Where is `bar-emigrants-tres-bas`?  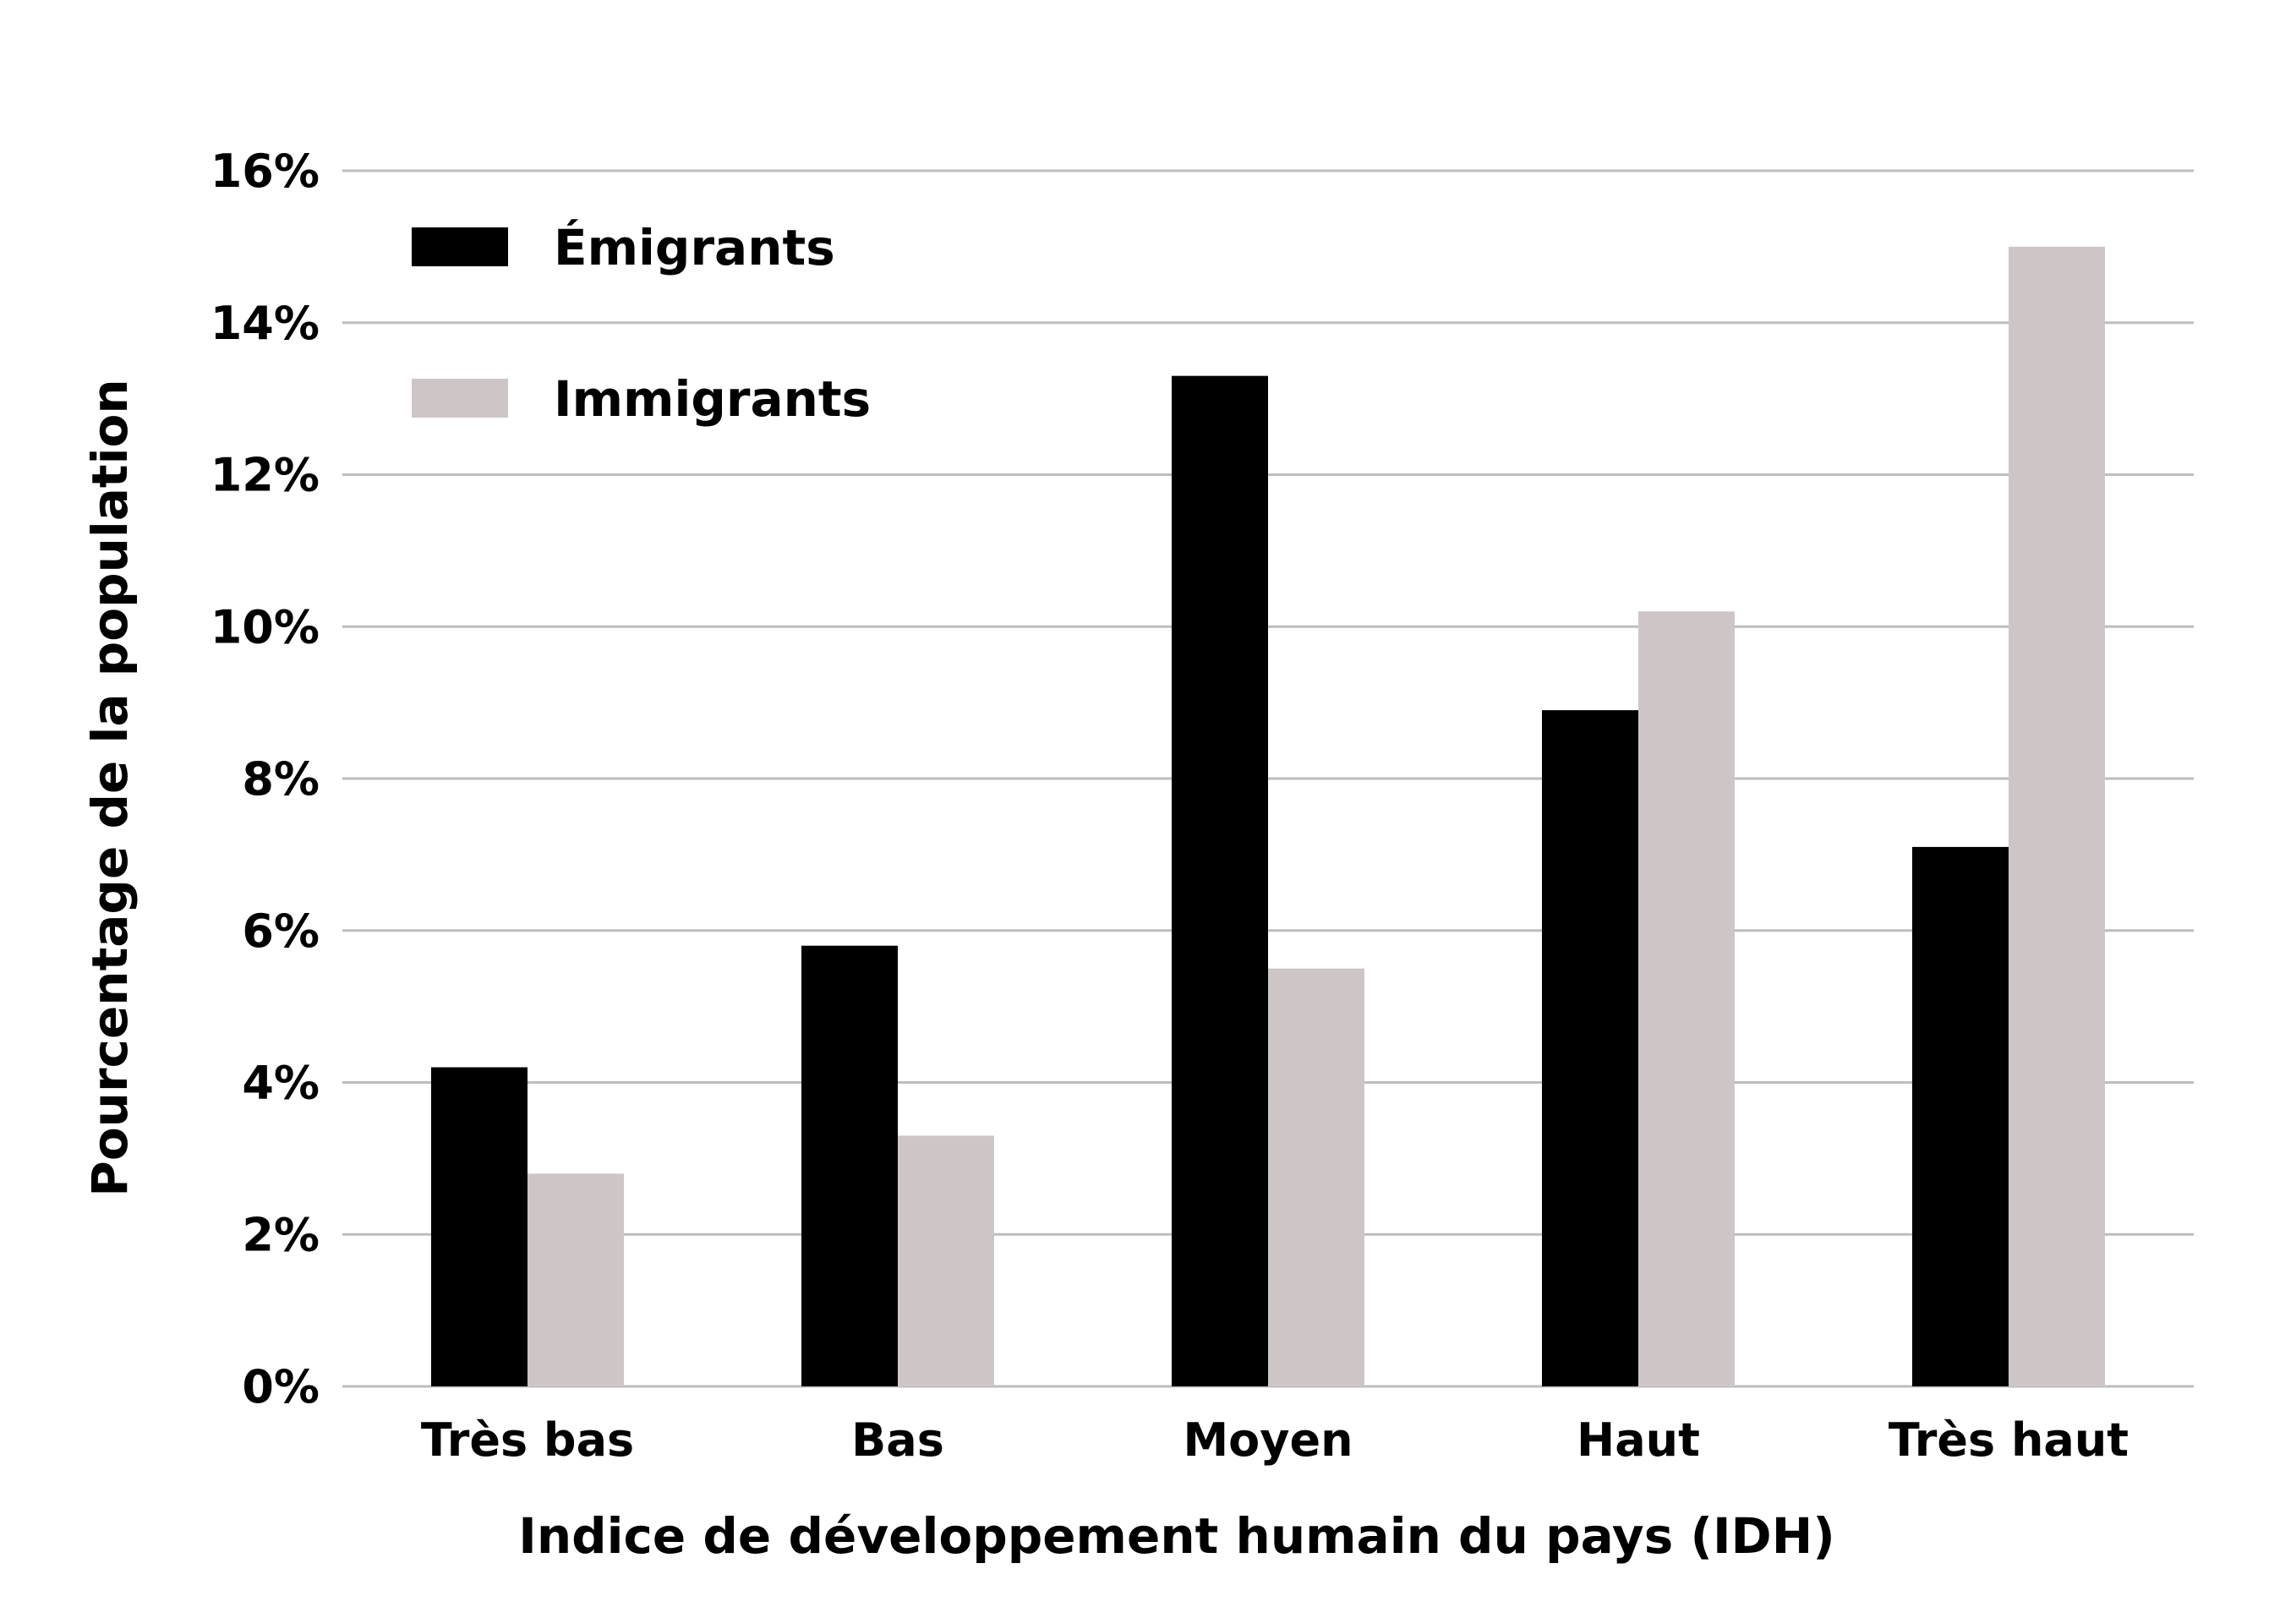
bar-emigrants-tres-bas is located at coordinates (479, 1226).